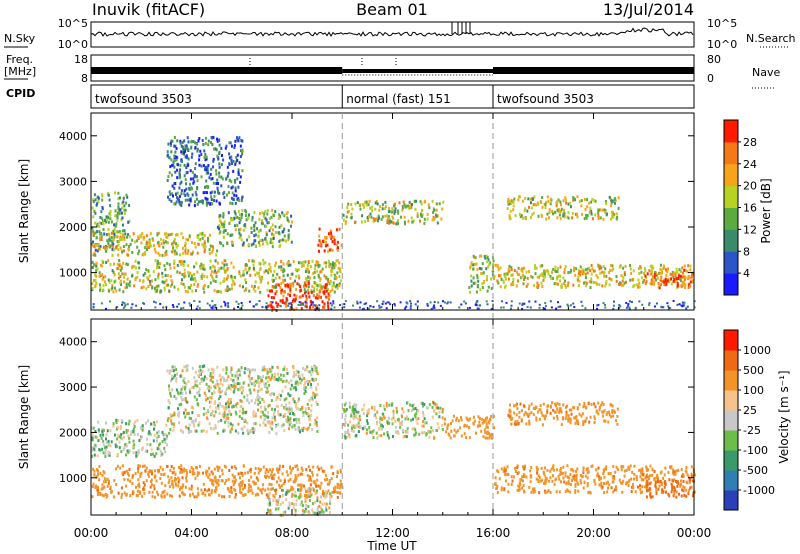 The height and width of the screenshot is (554, 800). Describe the element at coordinates (73, 44) in the screenshot. I see `nsky-tick-bottom: 10^0` at that location.